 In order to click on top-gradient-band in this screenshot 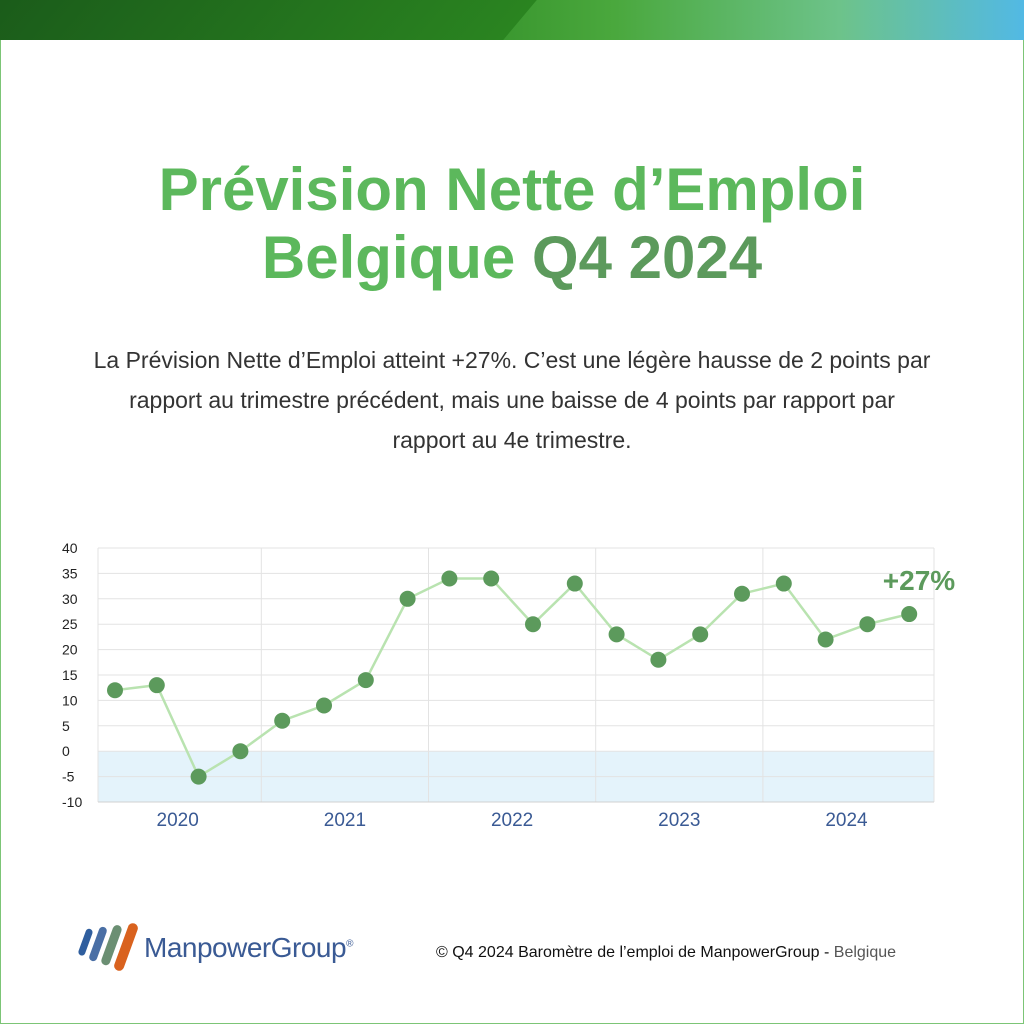, I will do `click(512, 20)`.